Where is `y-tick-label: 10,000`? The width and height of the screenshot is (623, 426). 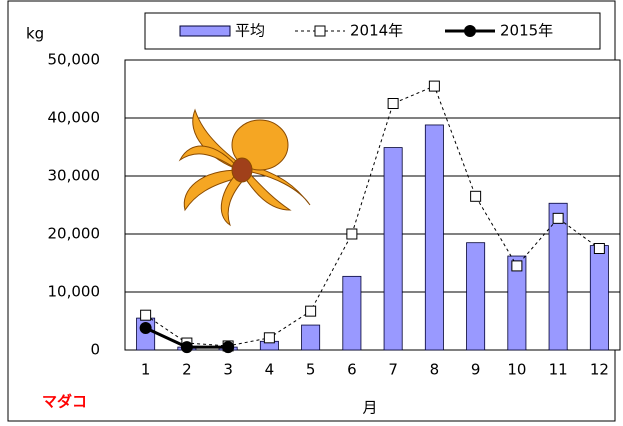
y-tick-label: 10,000 is located at coordinates (74, 292).